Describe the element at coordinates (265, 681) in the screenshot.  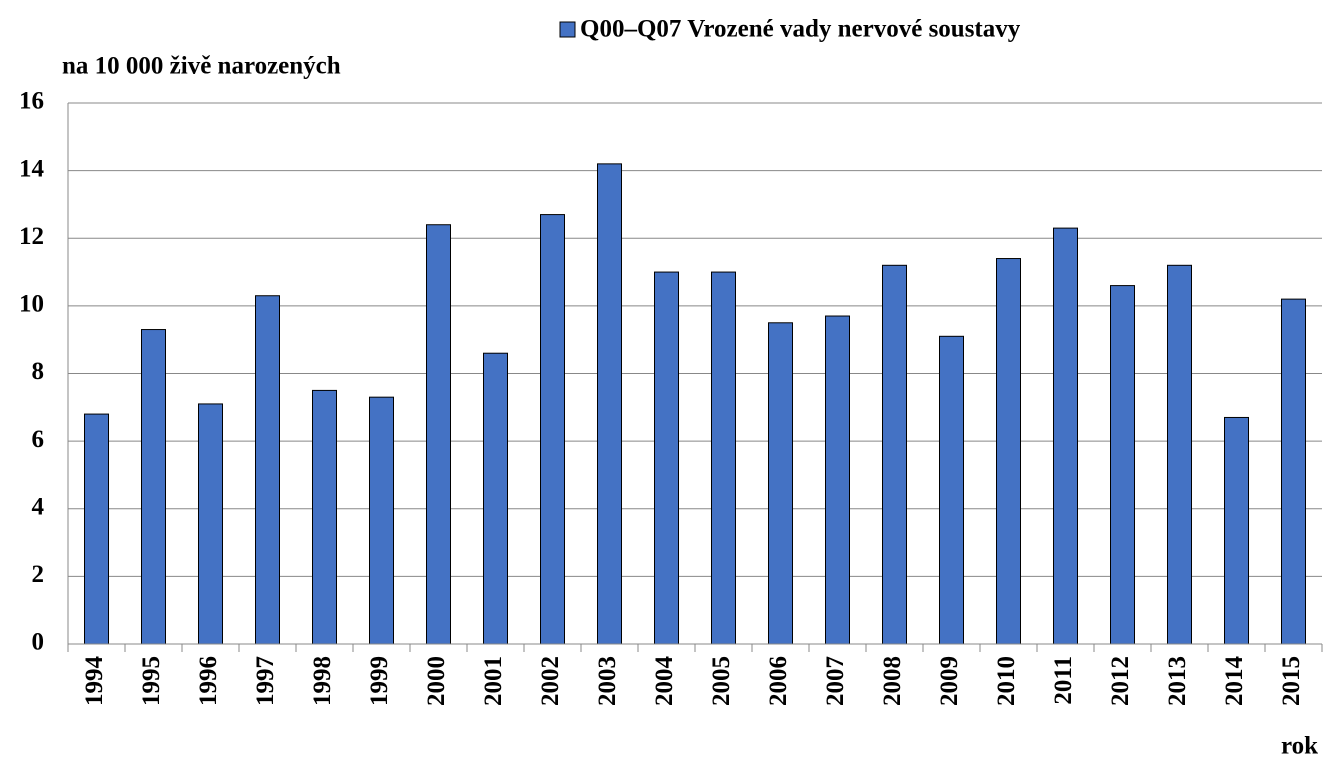
I see `x-tick-label: 1997` at that location.